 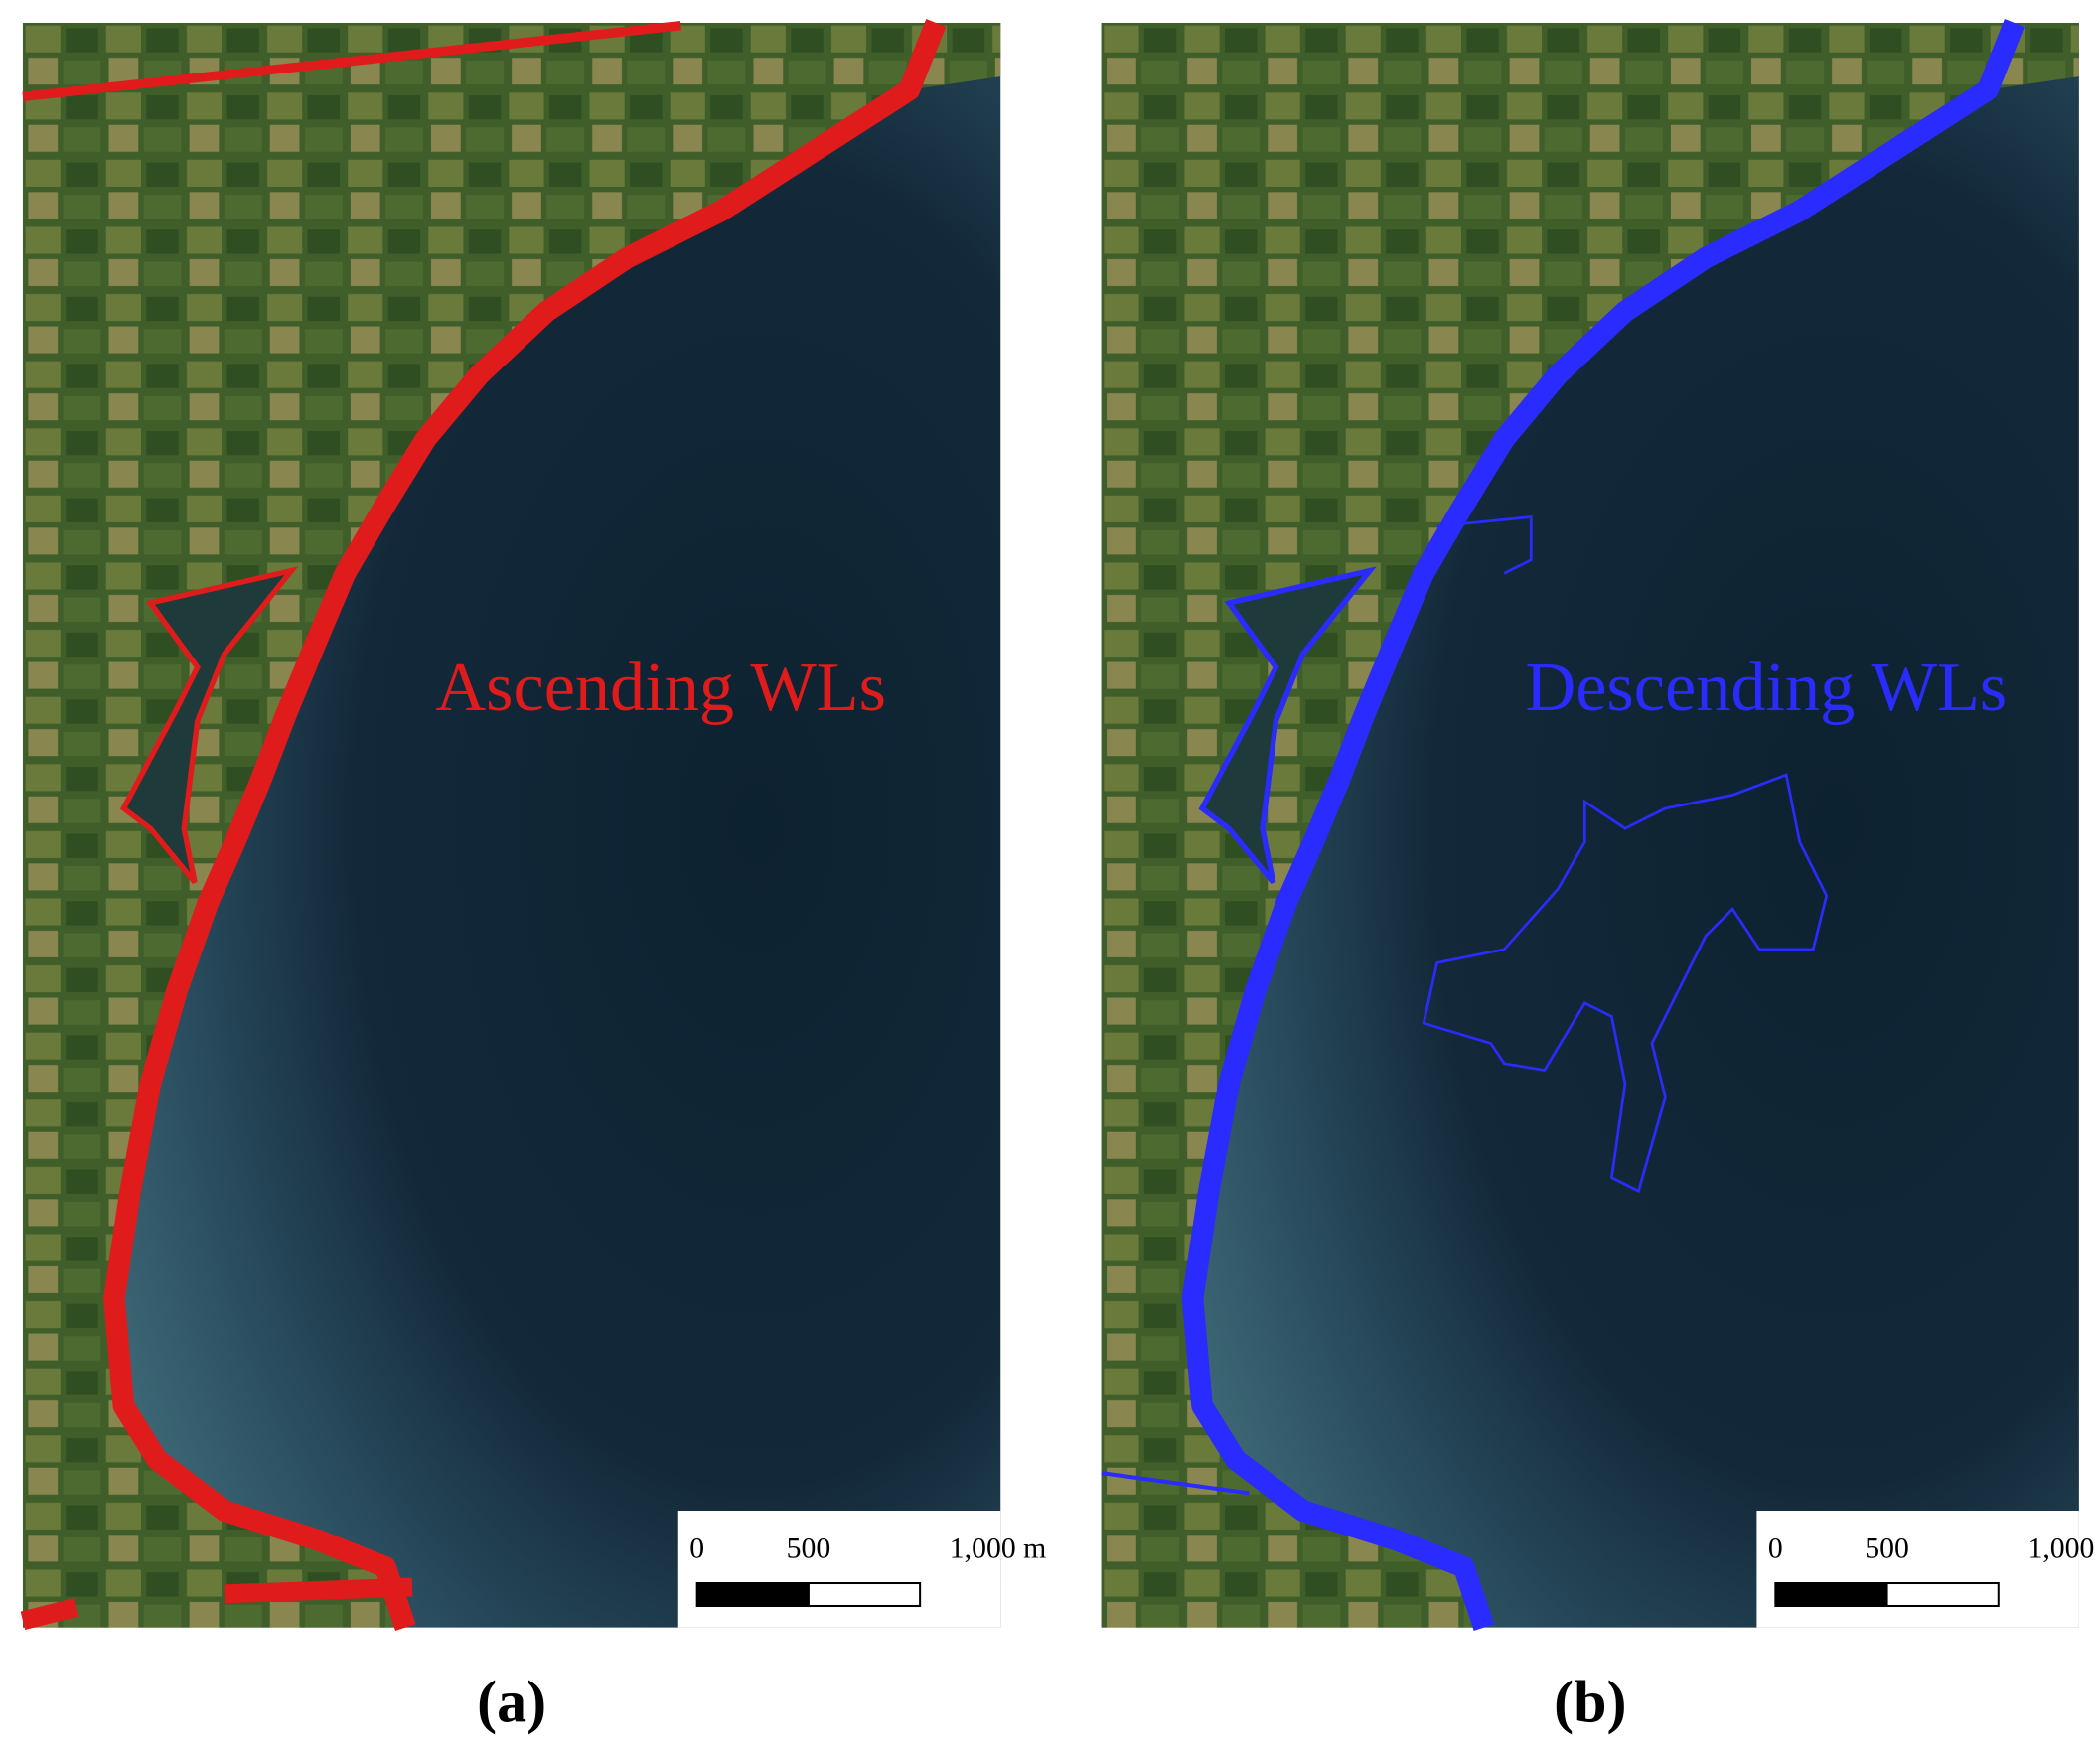 What do you see at coordinates (660, 688) in the screenshot?
I see `panel-title: Ascending WLs` at bounding box center [660, 688].